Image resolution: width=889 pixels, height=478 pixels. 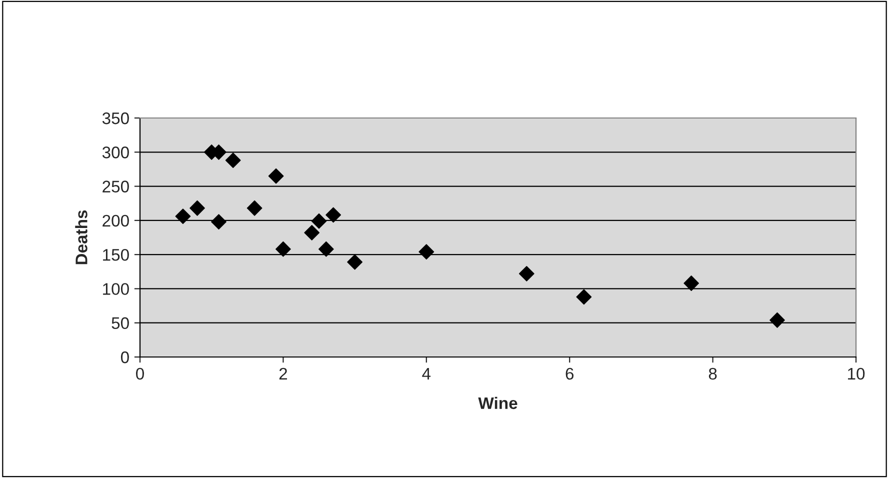 I want to click on y-tick-label: 250, so click(x=115, y=186).